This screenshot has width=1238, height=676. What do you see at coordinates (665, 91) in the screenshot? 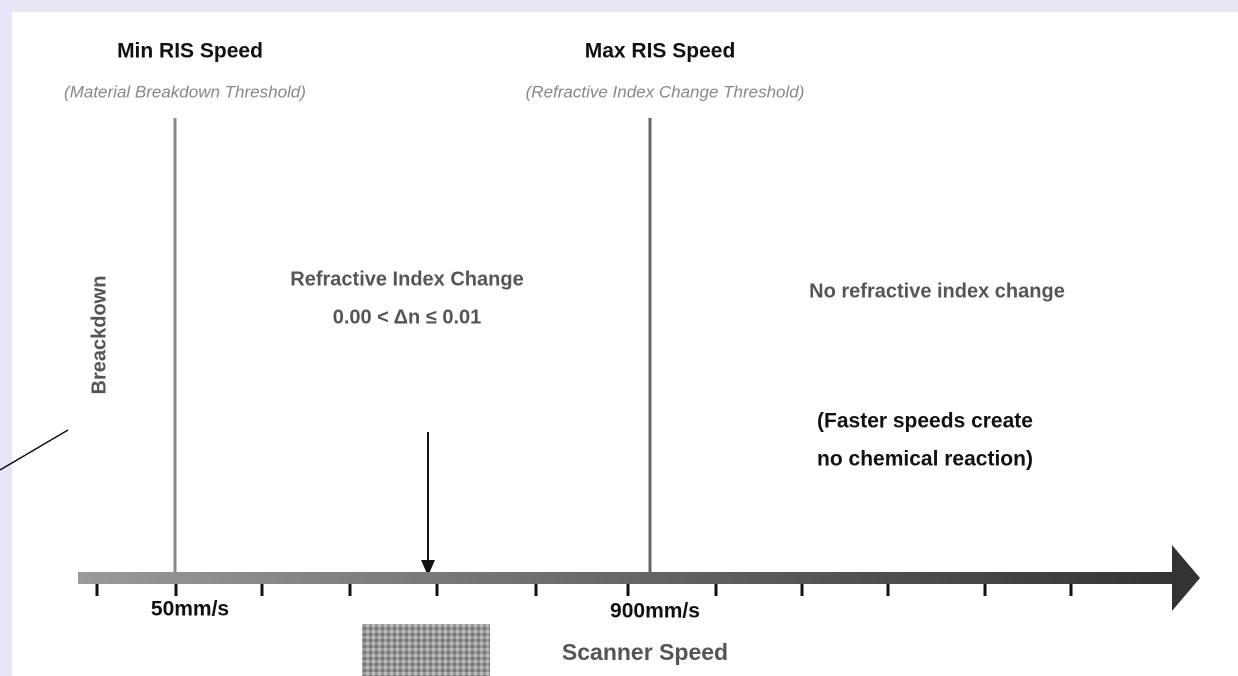
I see `max-subtitle: (Refractive Index Change Threshold)` at bounding box center [665, 91].